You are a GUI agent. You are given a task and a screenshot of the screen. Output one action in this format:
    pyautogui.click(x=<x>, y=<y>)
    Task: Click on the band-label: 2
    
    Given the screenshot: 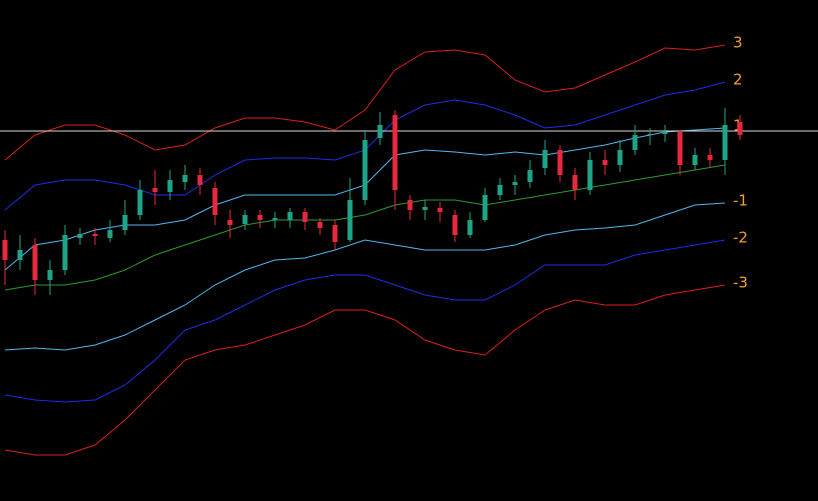 What is the action you would take?
    pyautogui.click(x=738, y=80)
    